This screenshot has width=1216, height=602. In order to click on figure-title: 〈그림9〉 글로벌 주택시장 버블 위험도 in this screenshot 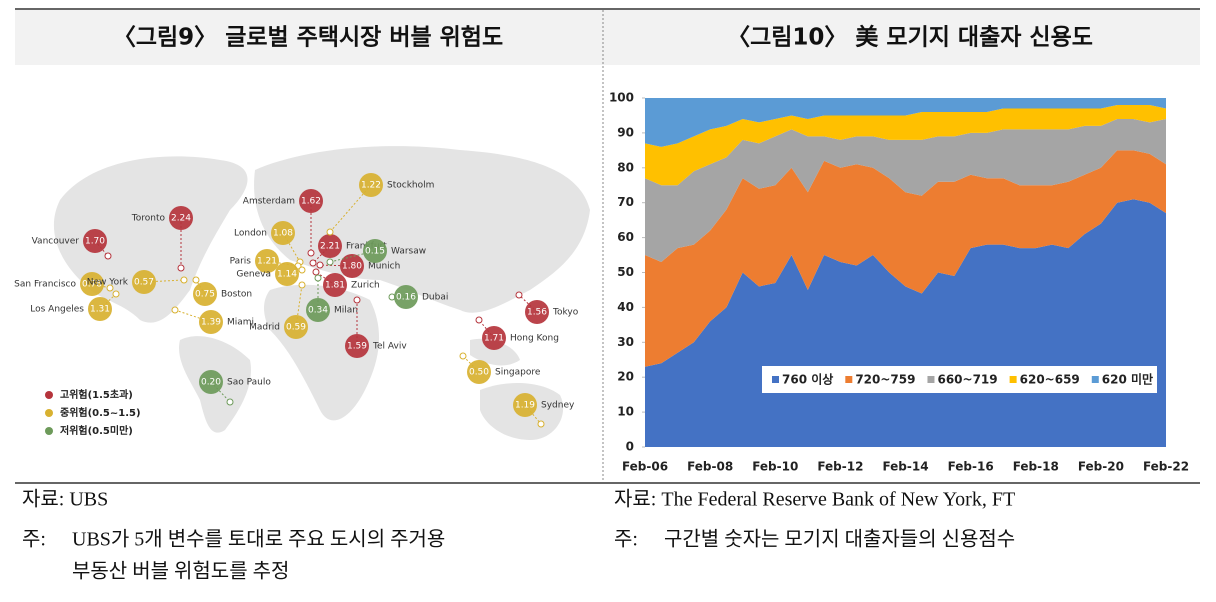, I will do `click(308, 38)`.